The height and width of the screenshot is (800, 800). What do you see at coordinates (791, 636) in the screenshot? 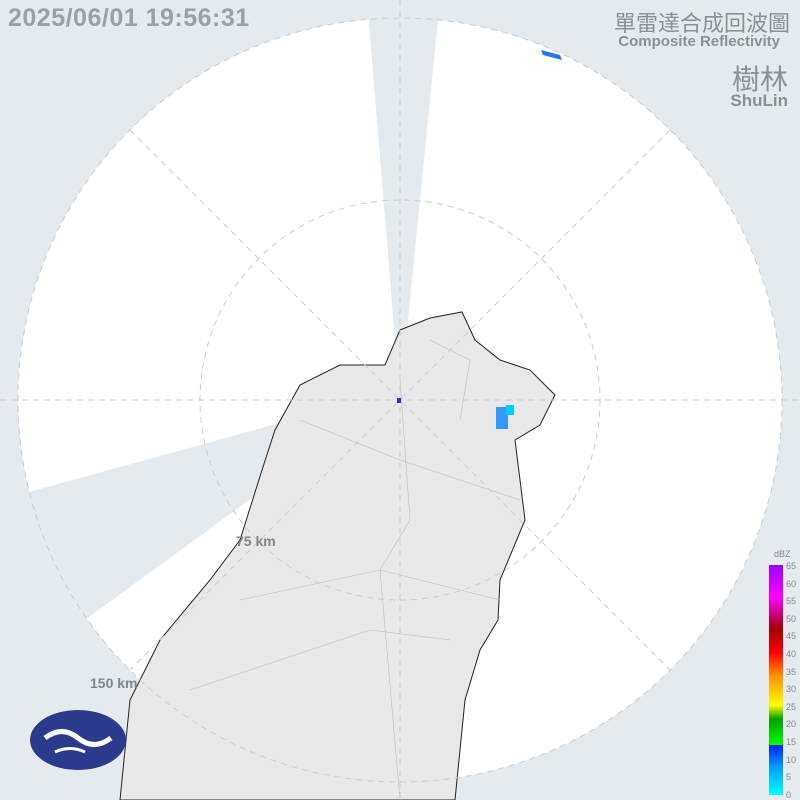
I see `legend-tick: 45` at bounding box center [791, 636].